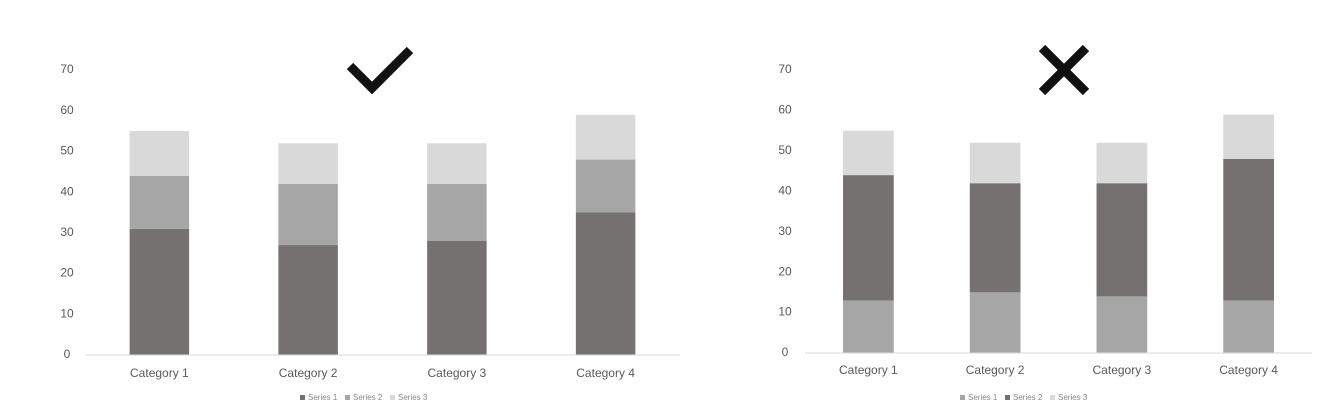 This screenshot has width=1336, height=400. I want to click on cross-icon, so click(1064, 70).